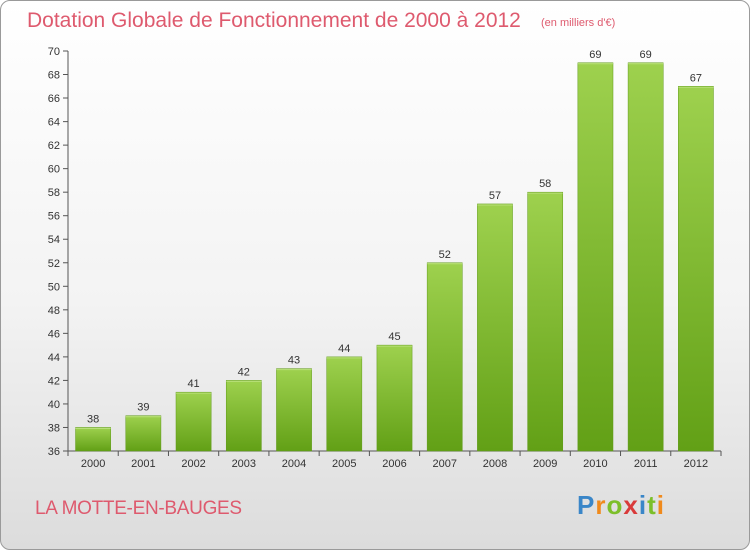 The height and width of the screenshot is (550, 750). What do you see at coordinates (138, 508) in the screenshot?
I see `commune-name: LA MOTTE-EN-BAUGES` at bounding box center [138, 508].